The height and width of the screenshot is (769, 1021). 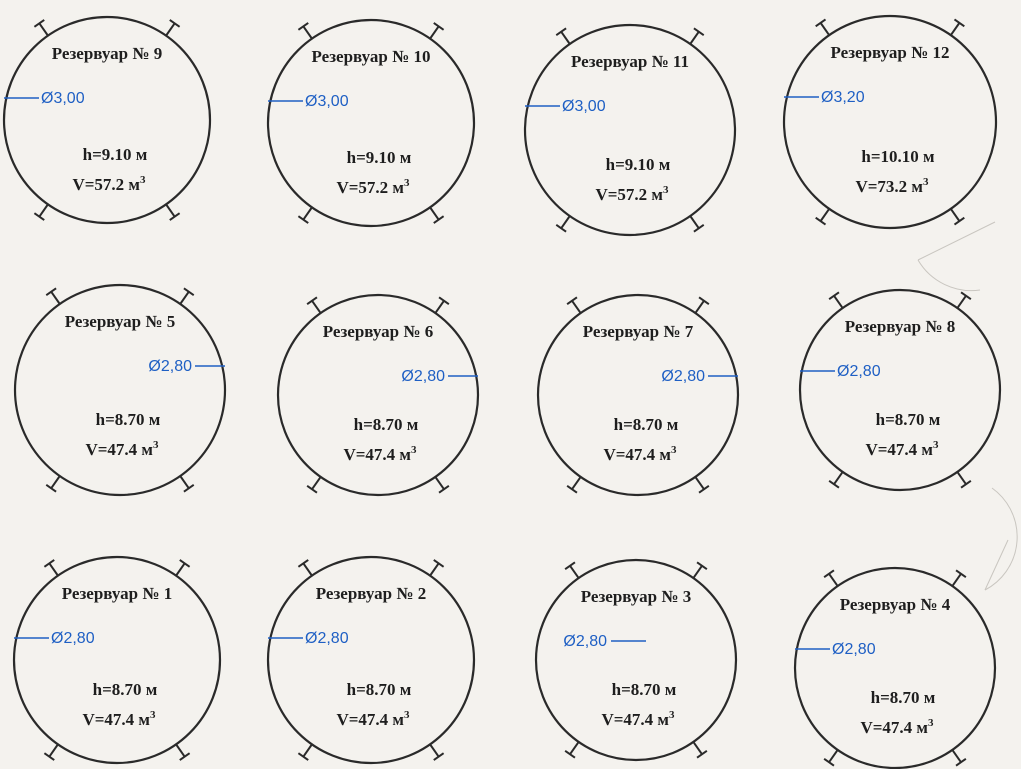 I want to click on diameter-label: Ø3,20, so click(x=843, y=97).